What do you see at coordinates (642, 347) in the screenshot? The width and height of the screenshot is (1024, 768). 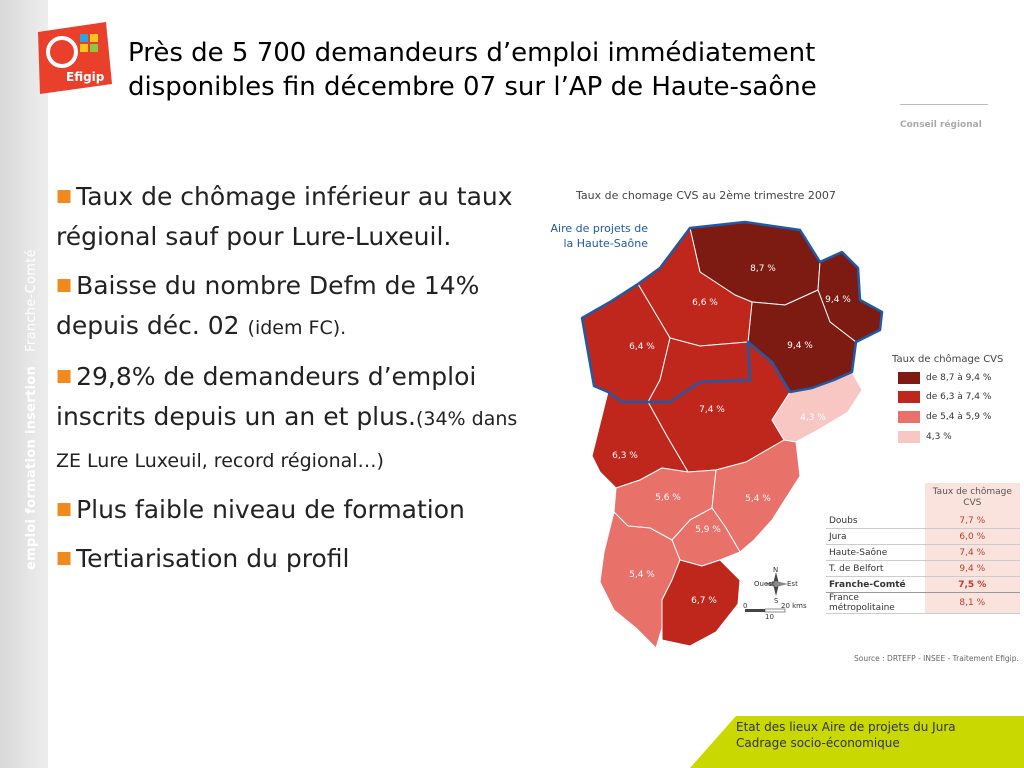 I see `zone-label: 6,4 %` at bounding box center [642, 347].